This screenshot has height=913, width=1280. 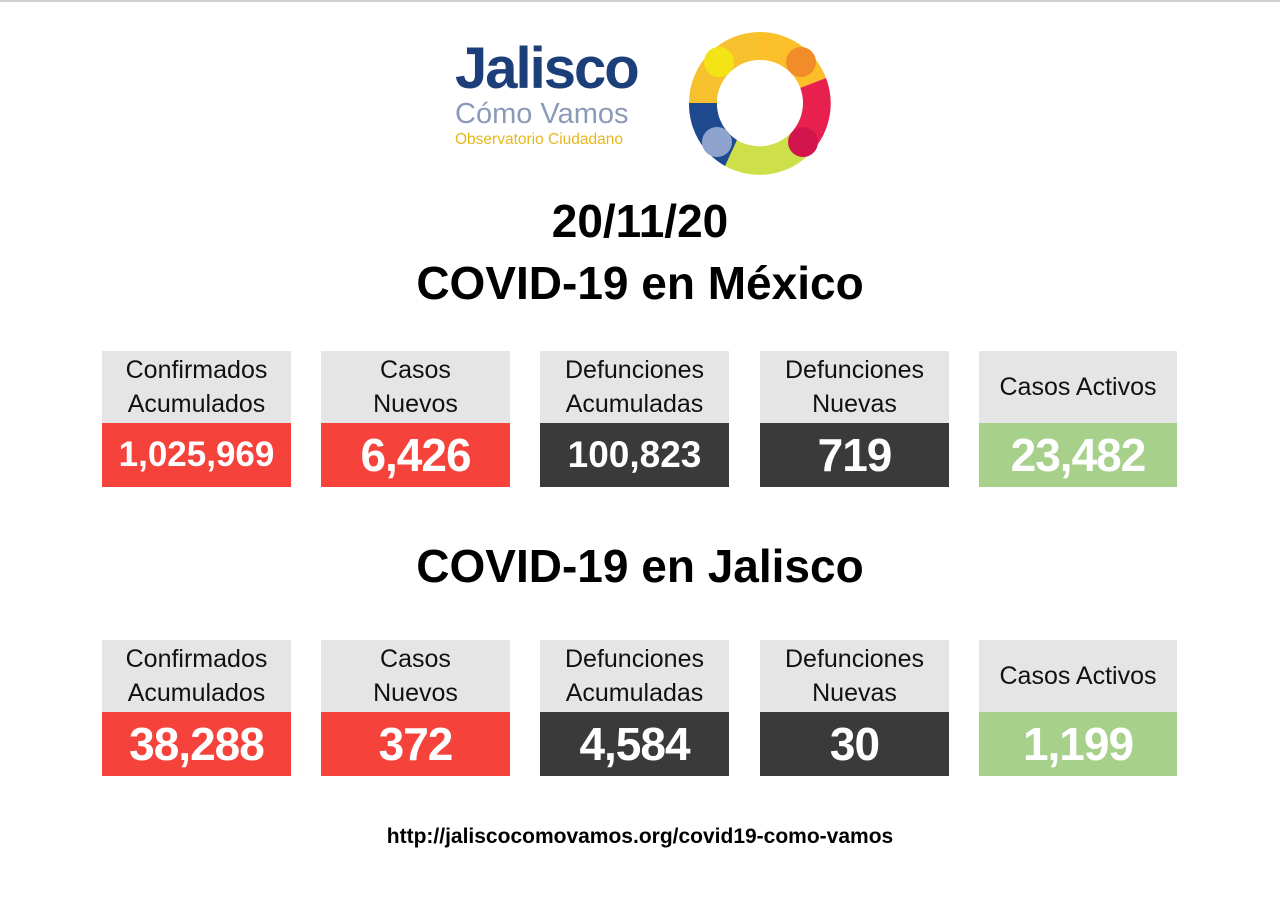 What do you see at coordinates (547, 68) in the screenshot?
I see `logo-title: Jalisco` at bounding box center [547, 68].